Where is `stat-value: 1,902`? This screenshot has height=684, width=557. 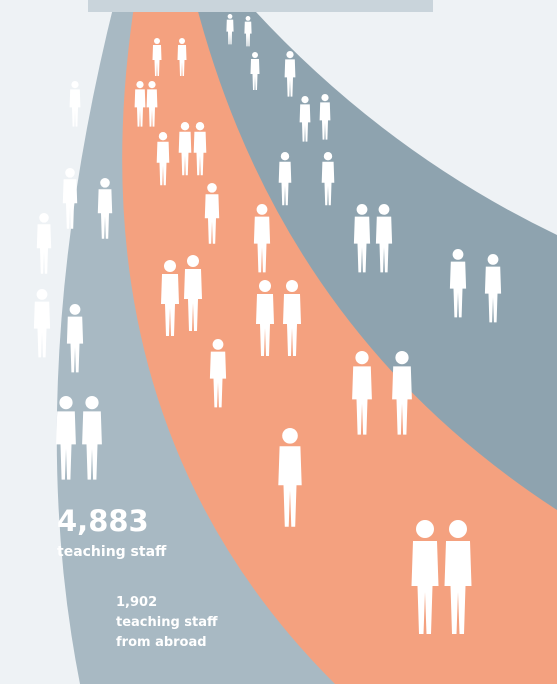 stat-value: 1,902 is located at coordinates (136, 602).